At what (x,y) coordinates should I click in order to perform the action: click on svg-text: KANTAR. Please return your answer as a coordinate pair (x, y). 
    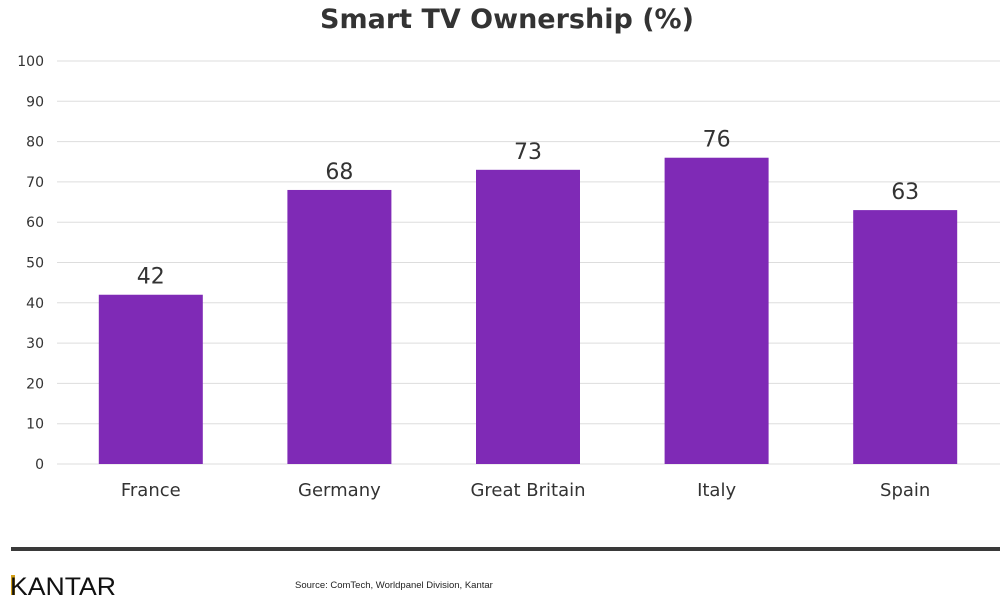
    Looking at the image, I should click on (63, 586).